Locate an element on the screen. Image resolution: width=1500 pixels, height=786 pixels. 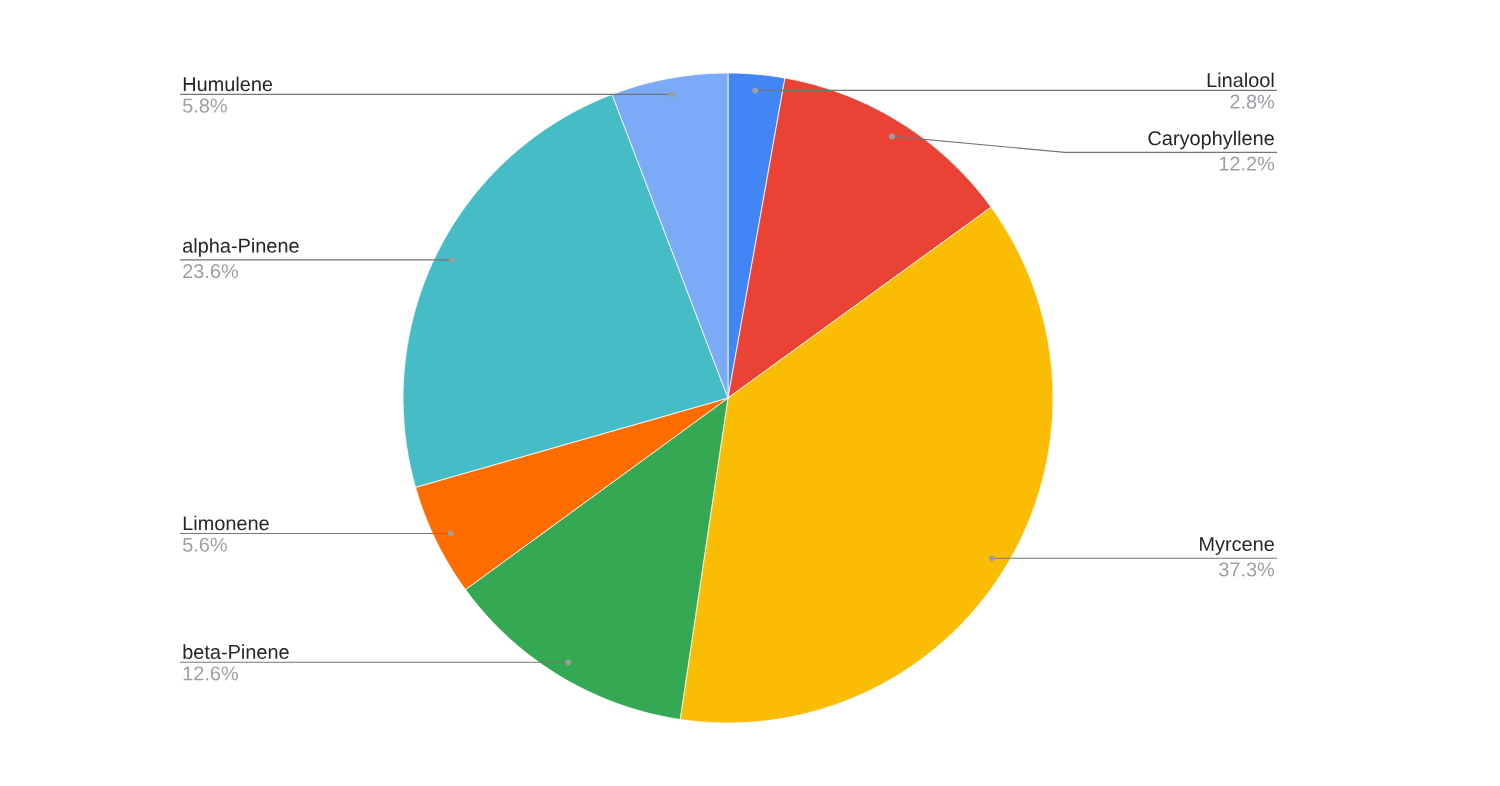
slice-label: beta-Pinene is located at coordinates (236, 651).